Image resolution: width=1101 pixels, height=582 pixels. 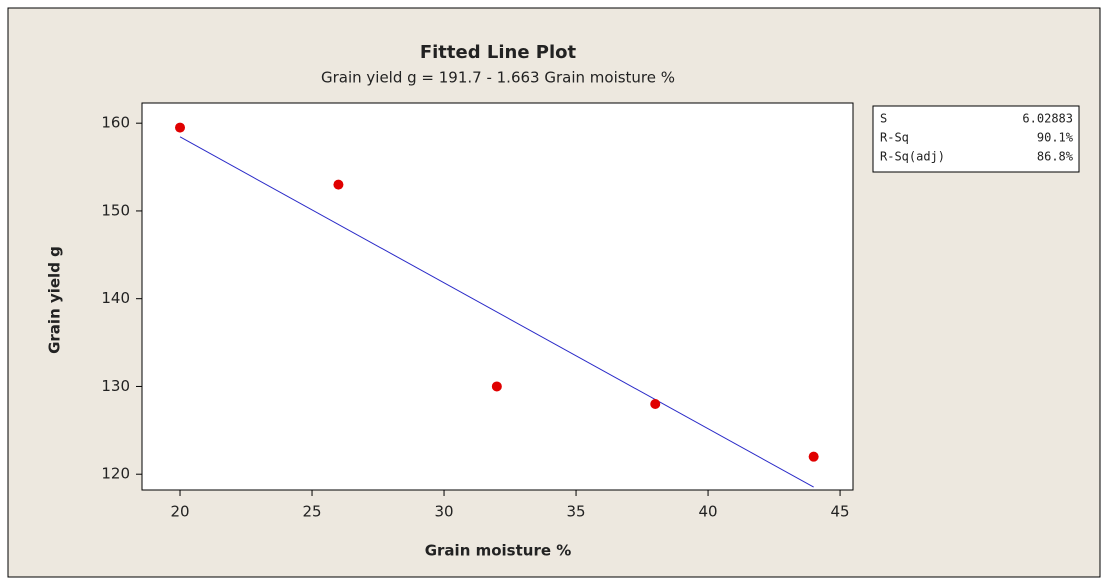 I want to click on x-tick-label: 25, so click(x=311, y=512).